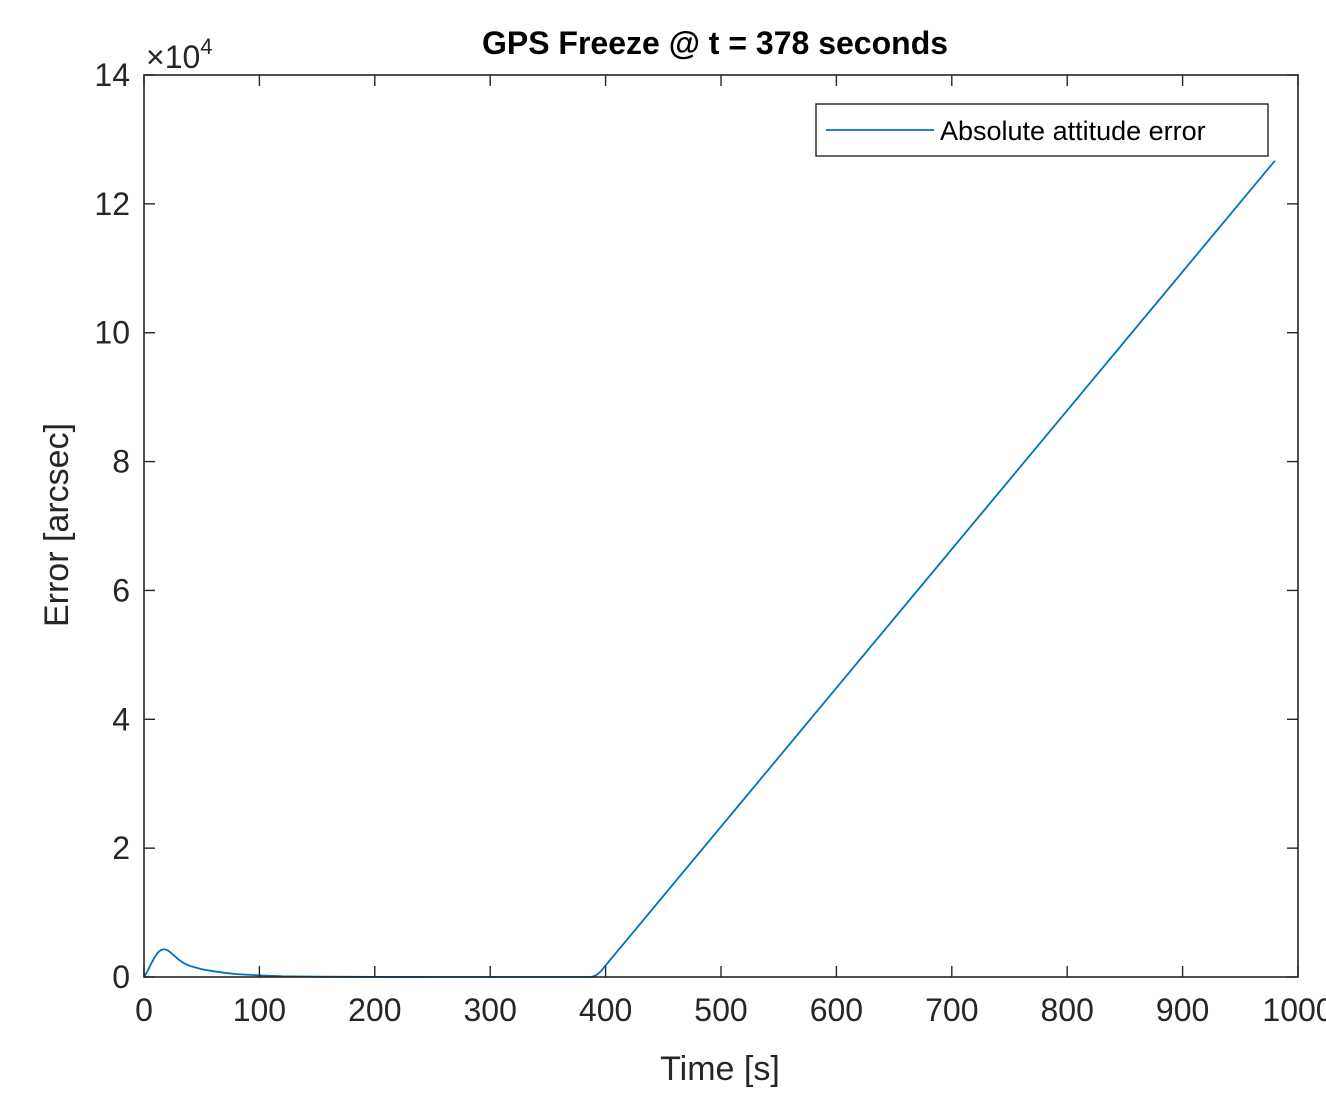 The image size is (1326, 1107). I want to click on y-axis-label: Error [arcsec], so click(57, 525).